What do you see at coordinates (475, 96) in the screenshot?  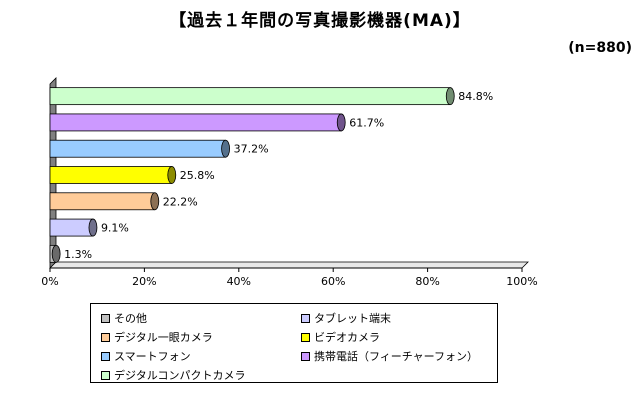 I see `bar-value-label: 84.8%` at bounding box center [475, 96].